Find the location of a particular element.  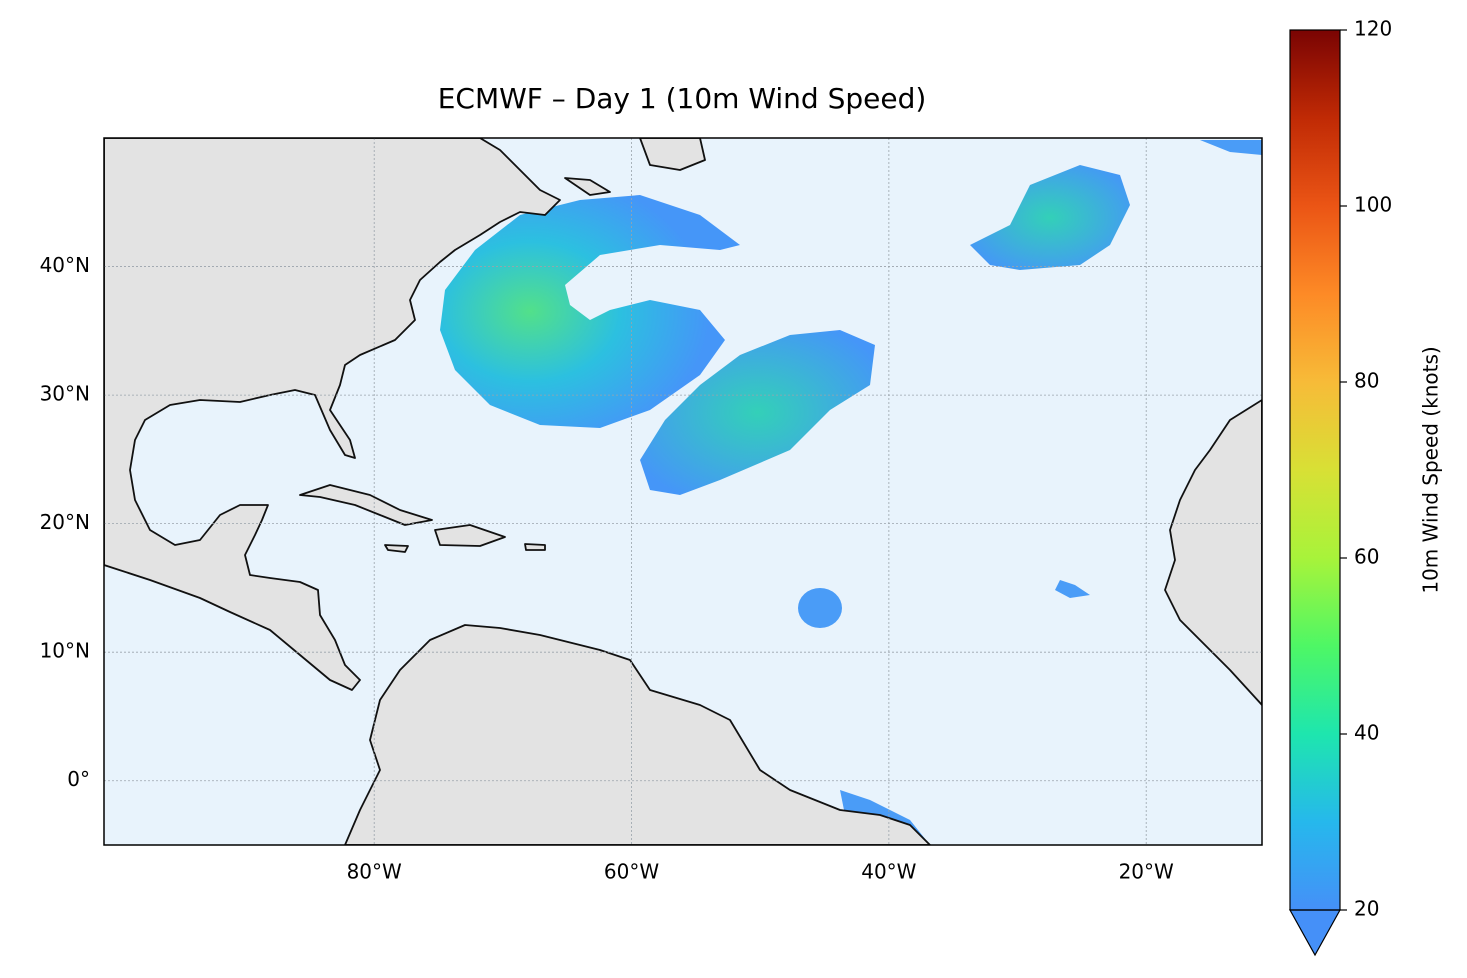

hispaniola is located at coordinates (470, 535).